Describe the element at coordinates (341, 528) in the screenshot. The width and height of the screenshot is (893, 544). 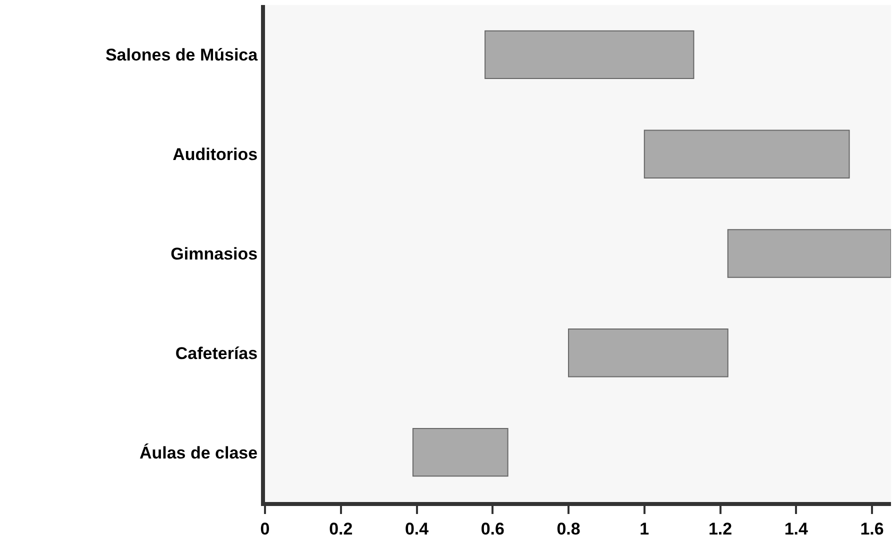
I see `x-tick-label: 0.2` at that location.